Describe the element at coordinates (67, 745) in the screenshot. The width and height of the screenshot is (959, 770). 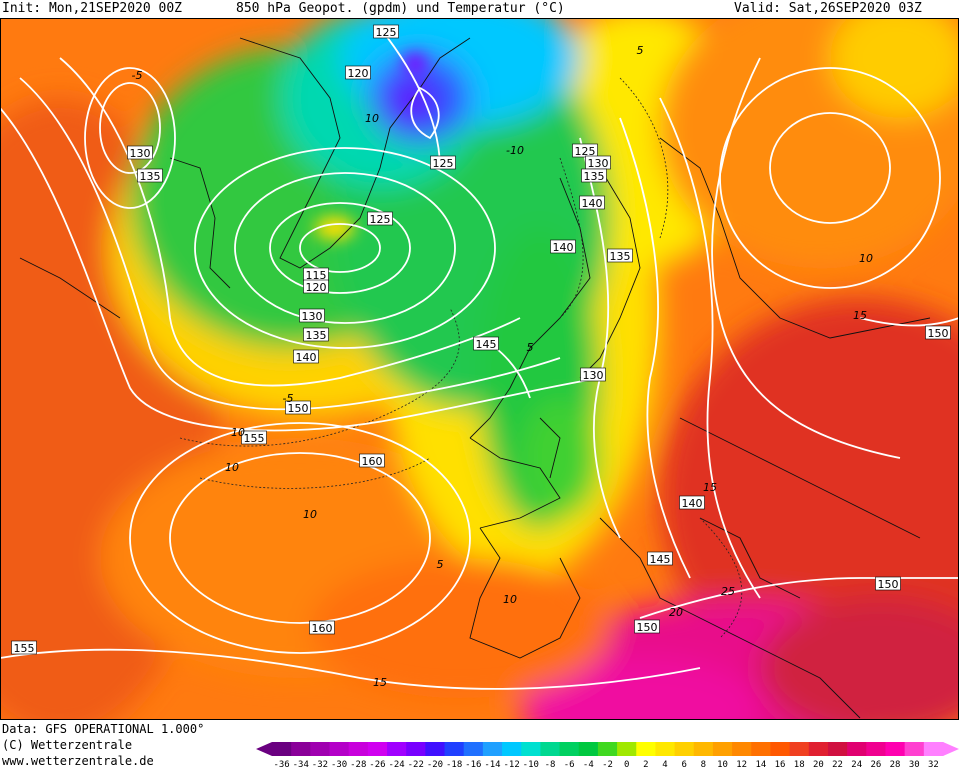
I see `copyright: (C) Wetterzentrale` at that location.